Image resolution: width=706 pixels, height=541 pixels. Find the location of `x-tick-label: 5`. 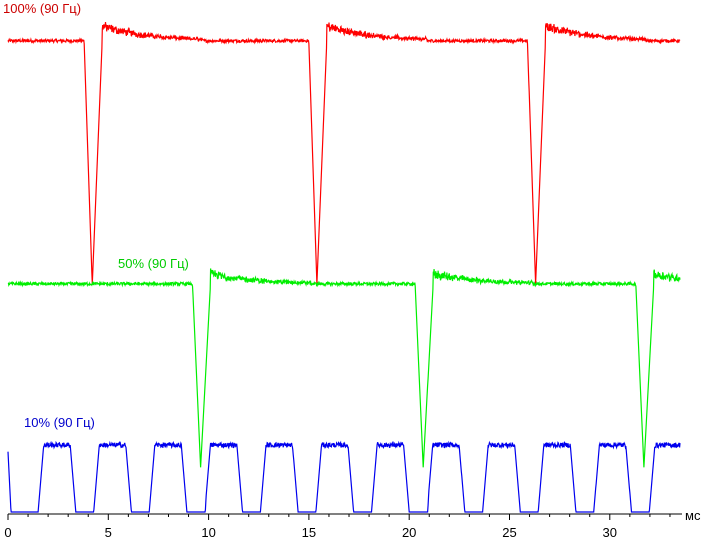

x-tick-label: 5 is located at coordinates (108, 532).